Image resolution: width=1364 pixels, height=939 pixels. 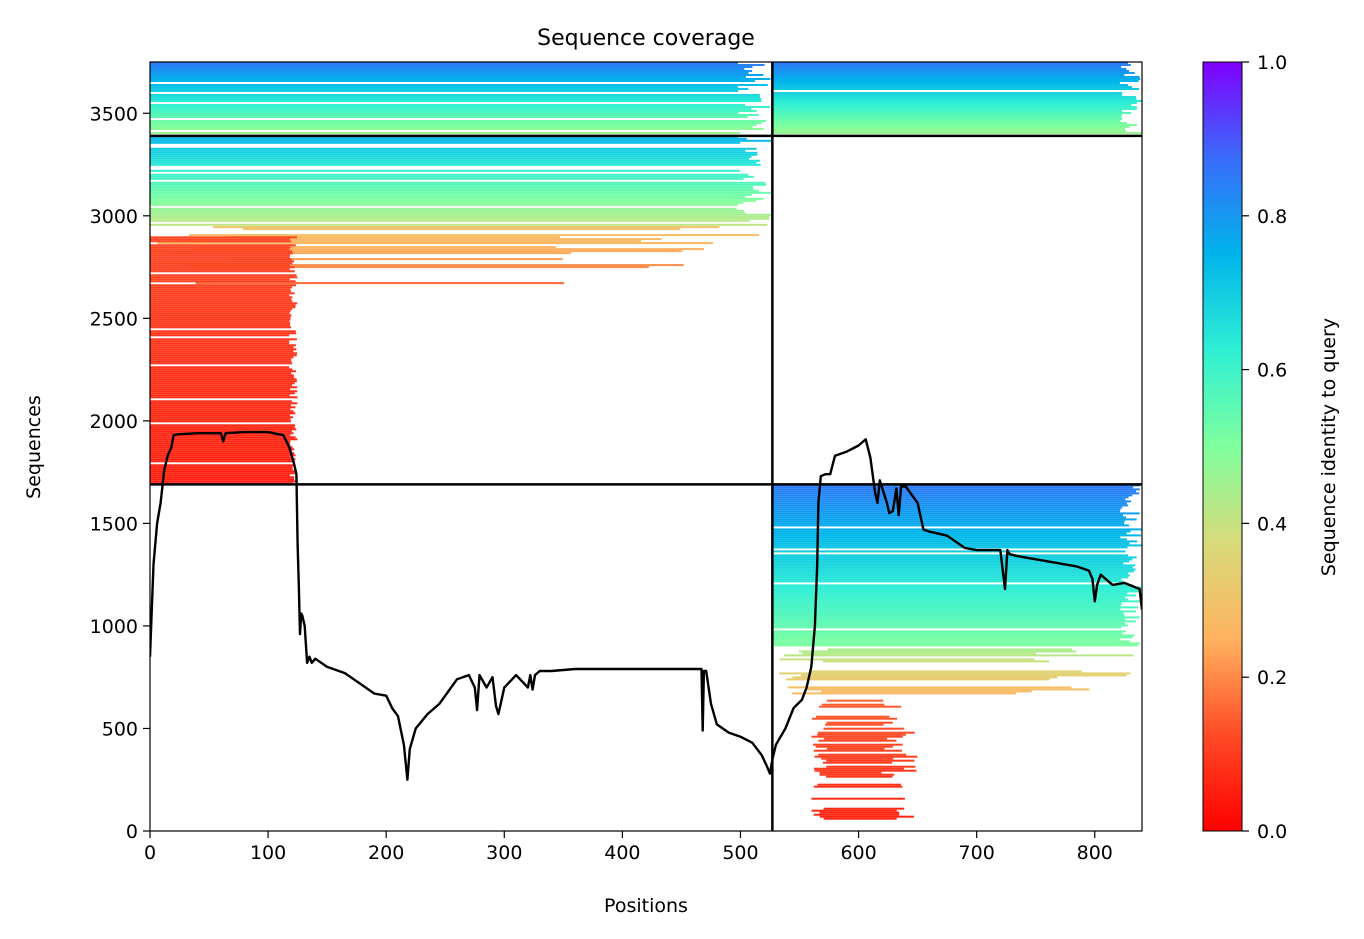 I want to click on y-tick-label: 1000, so click(x=114, y=627).